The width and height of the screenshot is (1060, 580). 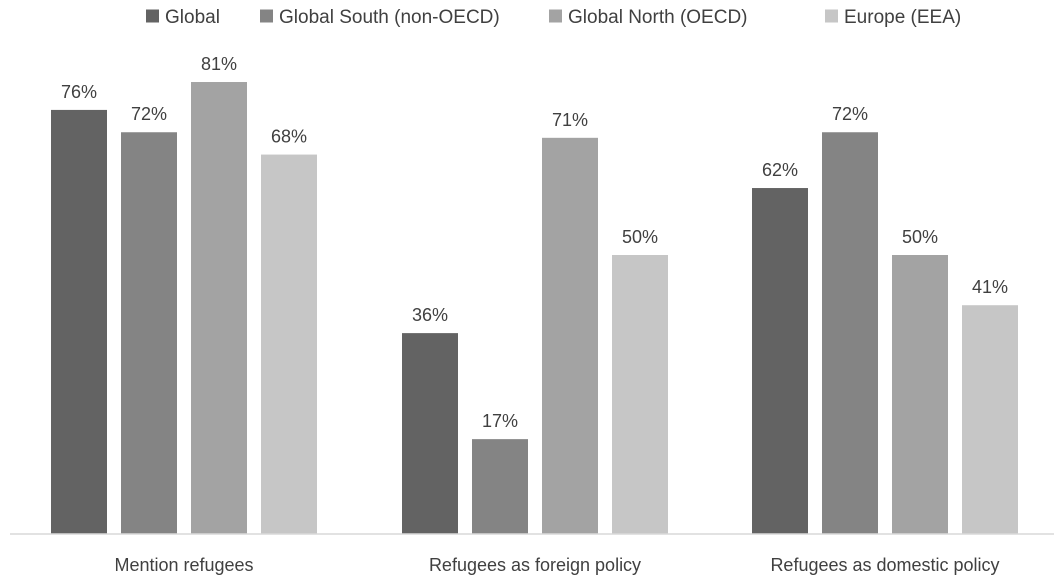 What do you see at coordinates (640, 237) in the screenshot?
I see `value-label-2-4: 50%` at bounding box center [640, 237].